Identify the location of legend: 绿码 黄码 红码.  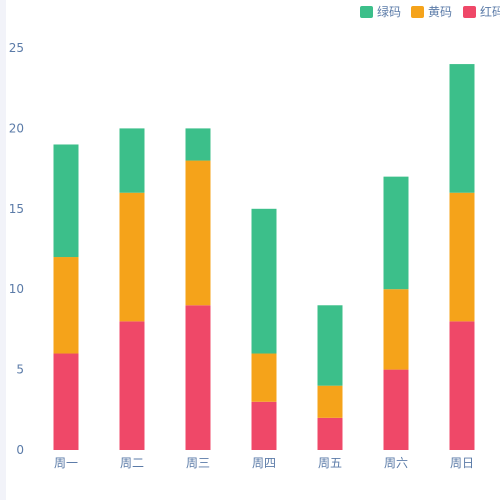
(430, 11).